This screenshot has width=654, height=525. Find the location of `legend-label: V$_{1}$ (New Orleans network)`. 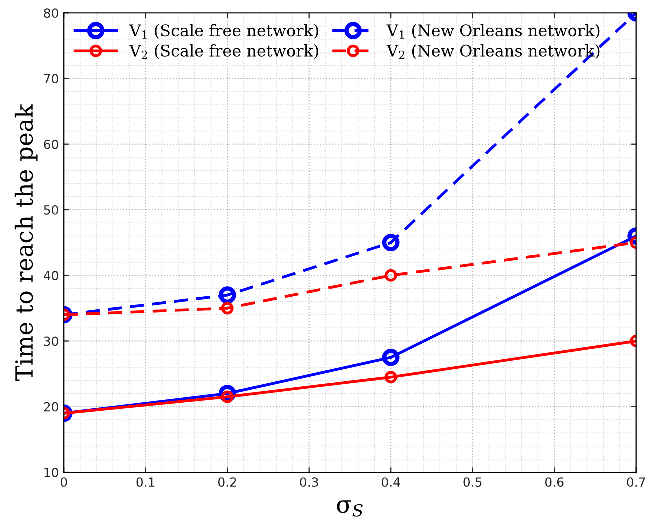

legend-label: V$_{1}$ (New Orleans network) is located at coordinates (493, 31).